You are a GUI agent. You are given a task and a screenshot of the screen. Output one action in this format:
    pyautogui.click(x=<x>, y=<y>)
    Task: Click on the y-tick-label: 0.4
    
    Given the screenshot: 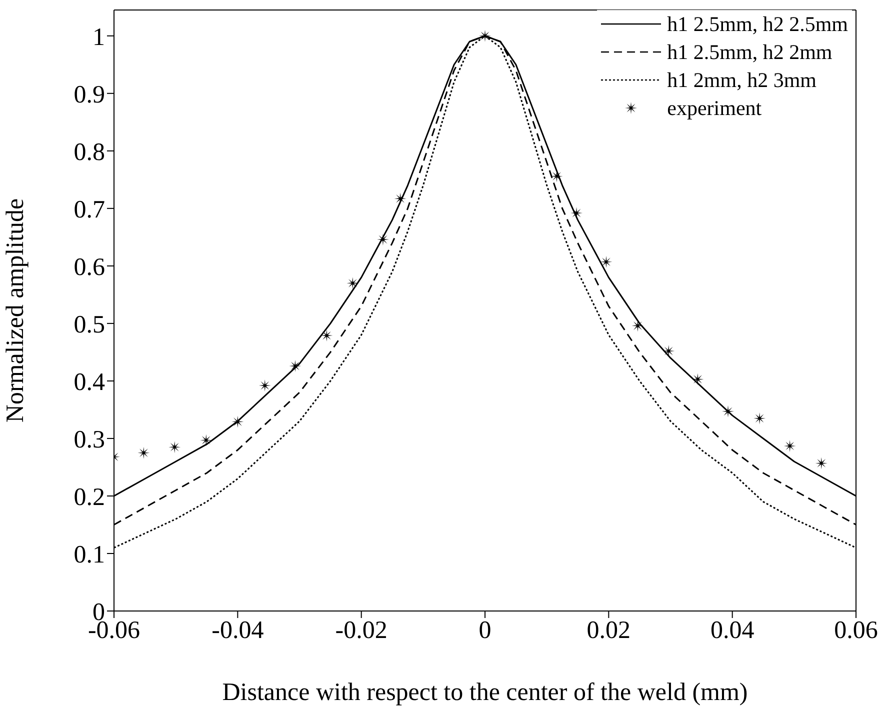 What is the action you would take?
    pyautogui.click(x=90, y=382)
    